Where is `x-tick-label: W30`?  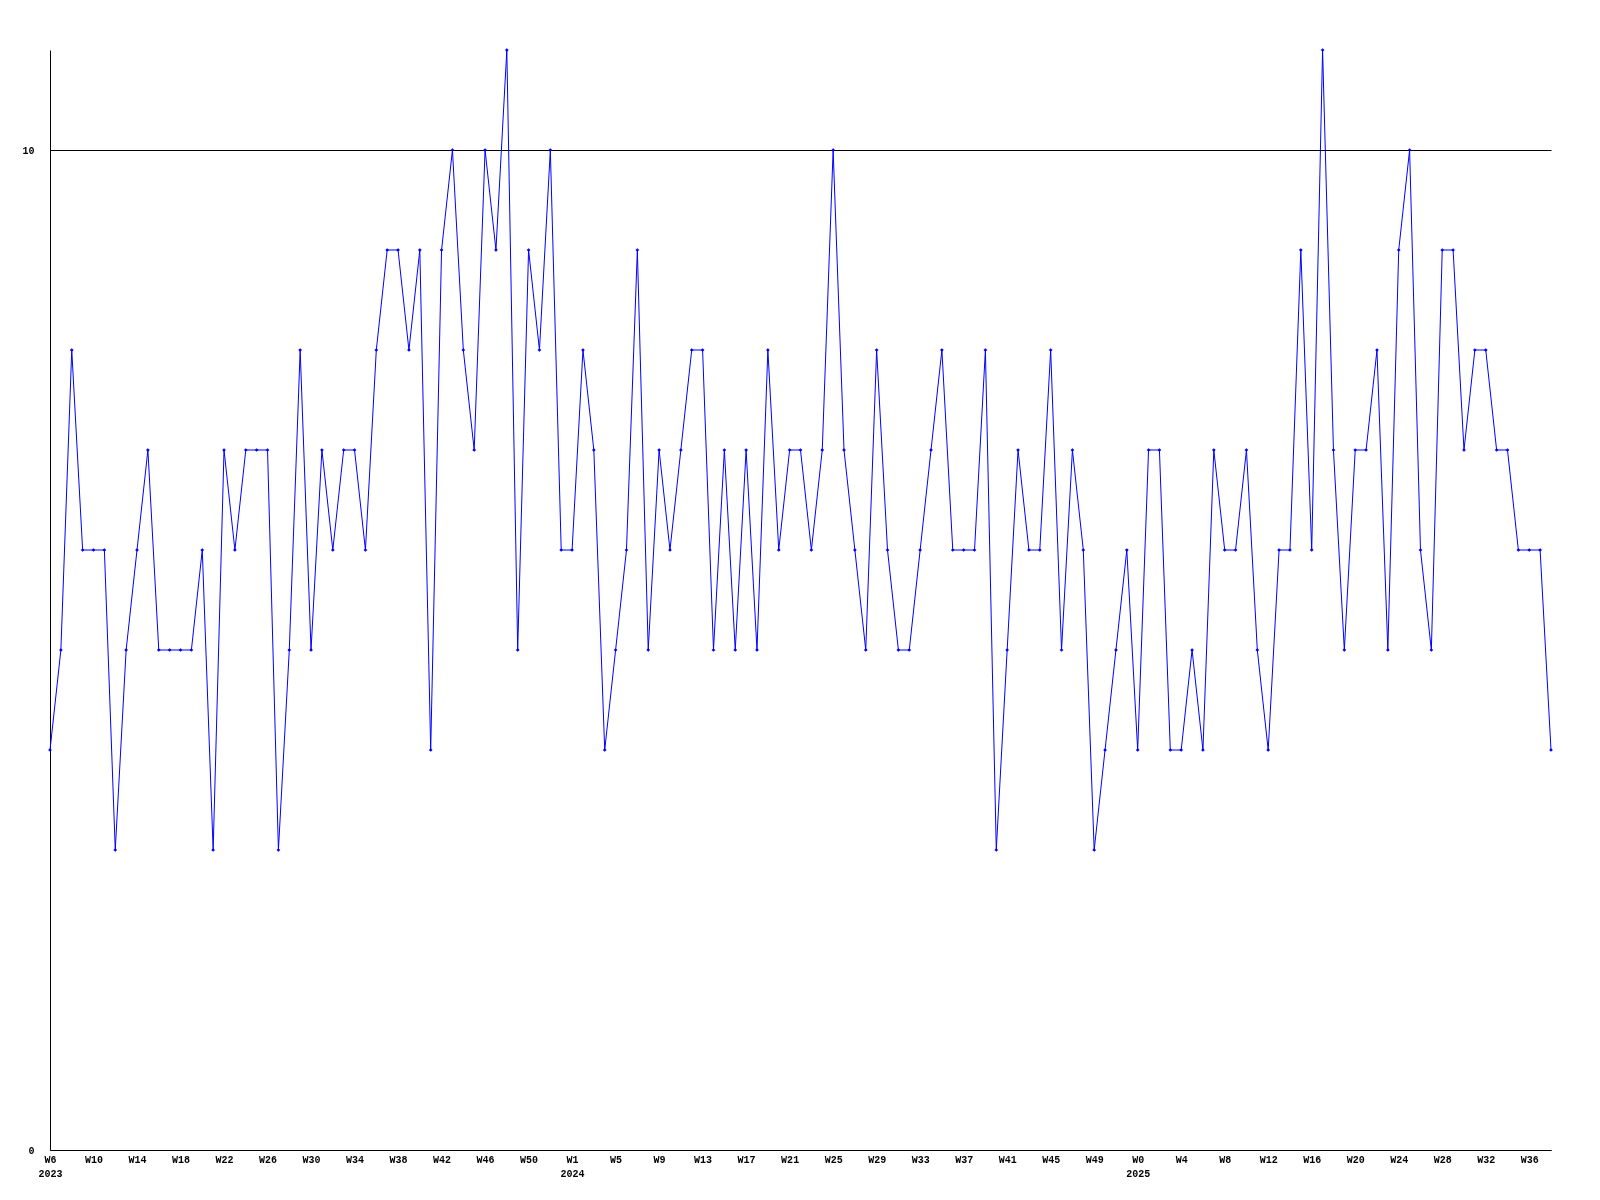
x-tick-label: W30 is located at coordinates (311, 1160).